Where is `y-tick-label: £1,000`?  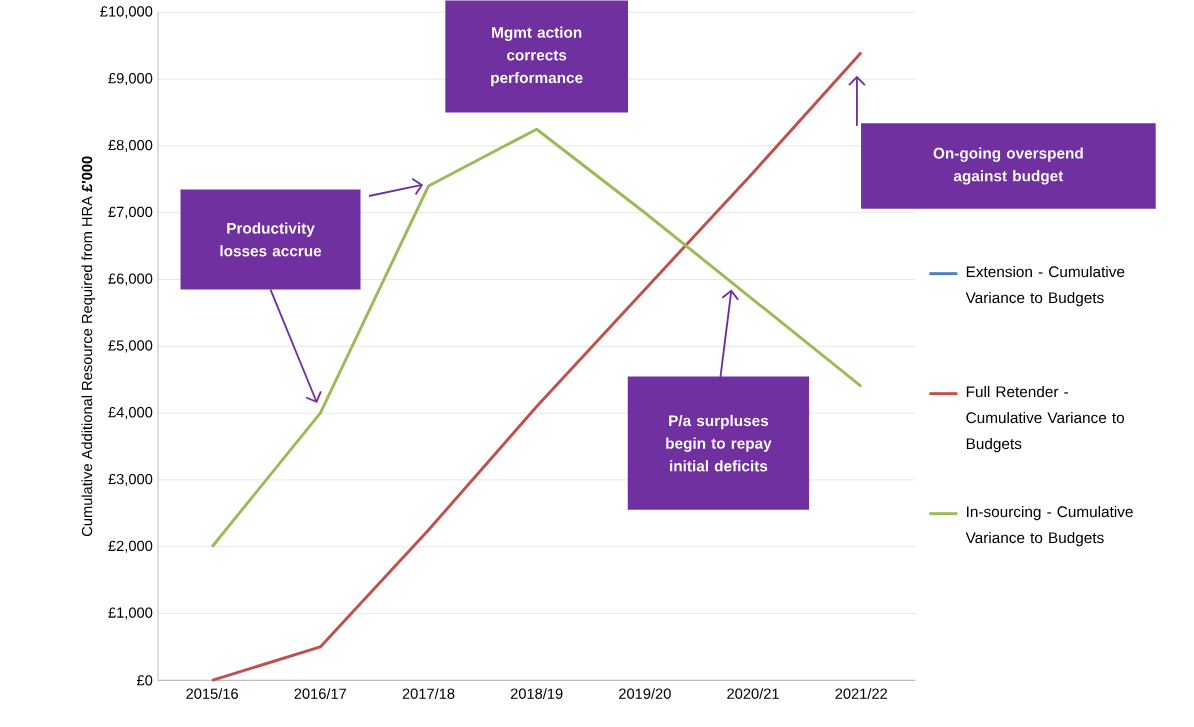 y-tick-label: £1,000 is located at coordinates (130, 613).